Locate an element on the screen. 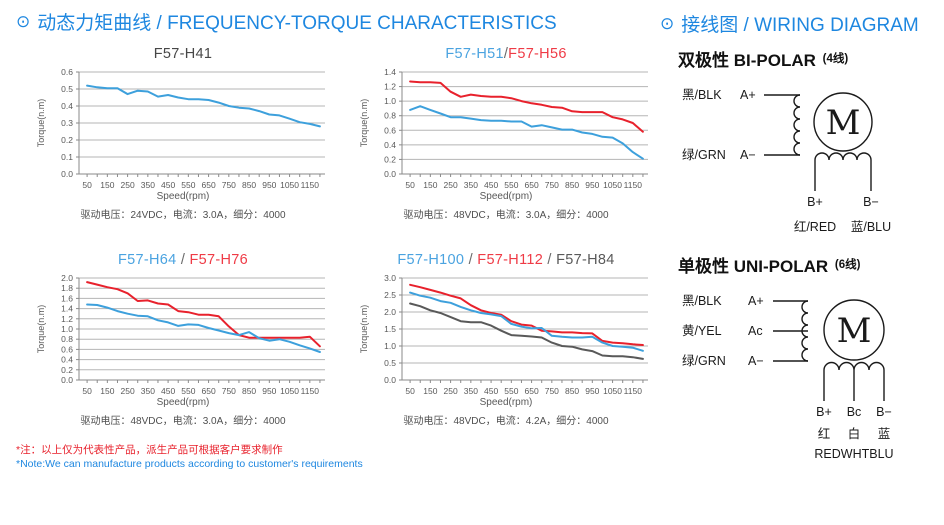 The image size is (944, 525). chart-title: F57-H41 is located at coordinates (183, 55).